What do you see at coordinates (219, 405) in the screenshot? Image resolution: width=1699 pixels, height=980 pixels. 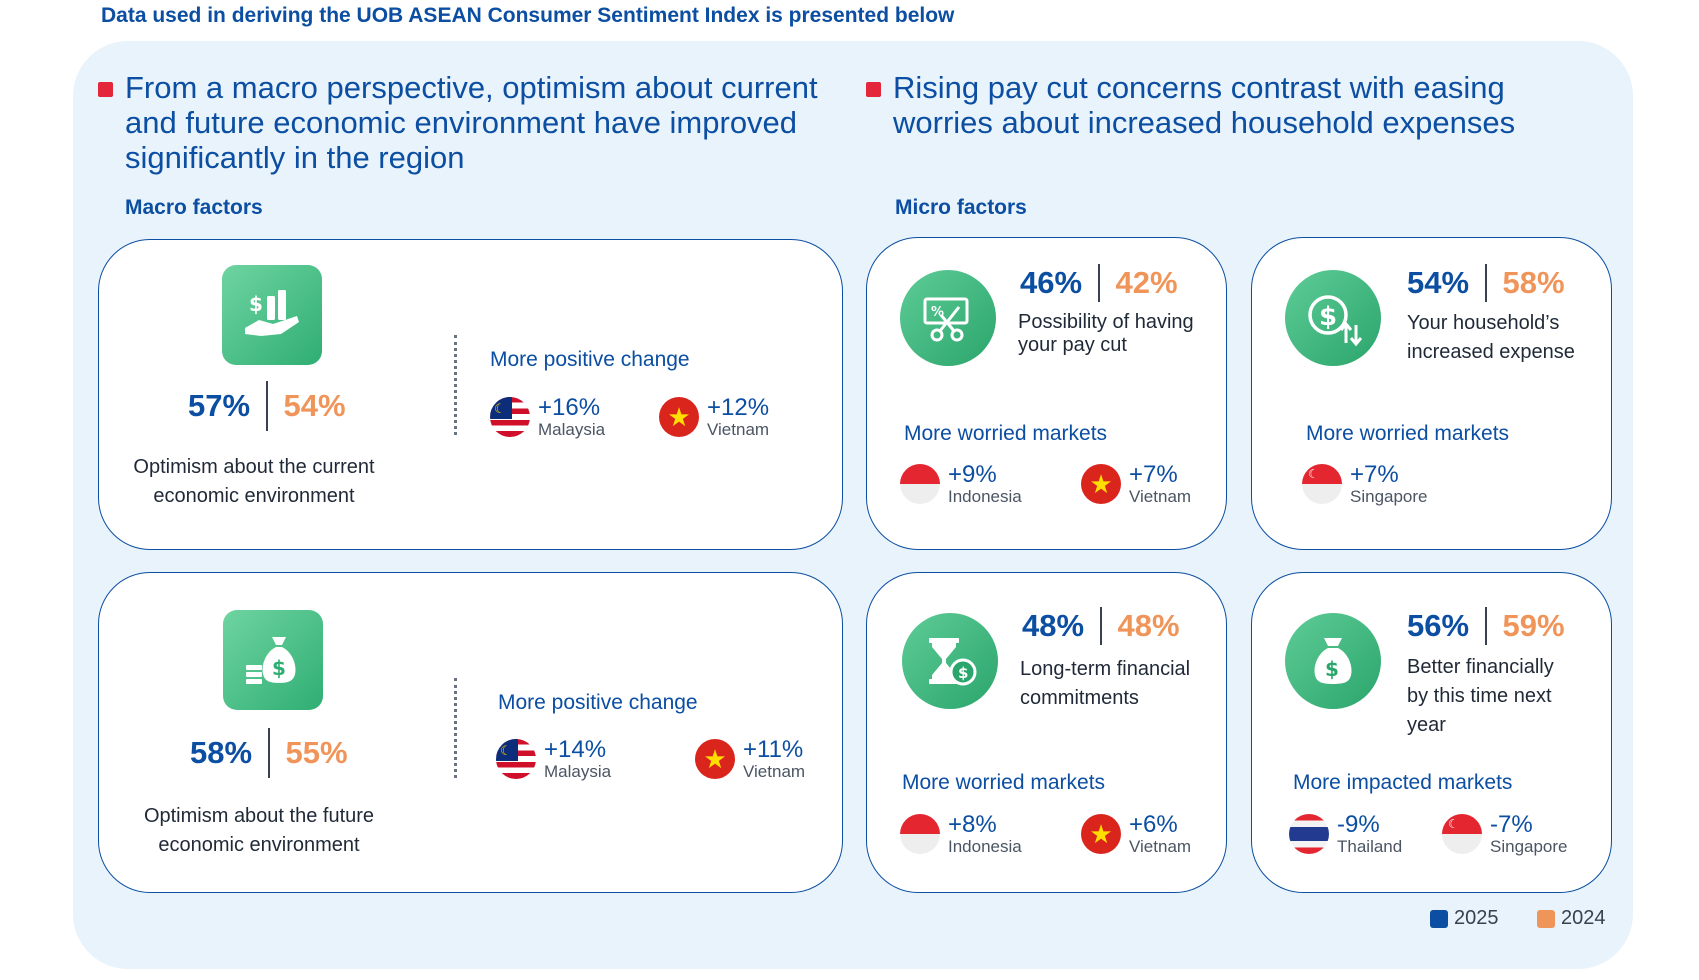 I see `value-2025: 57%` at bounding box center [219, 405].